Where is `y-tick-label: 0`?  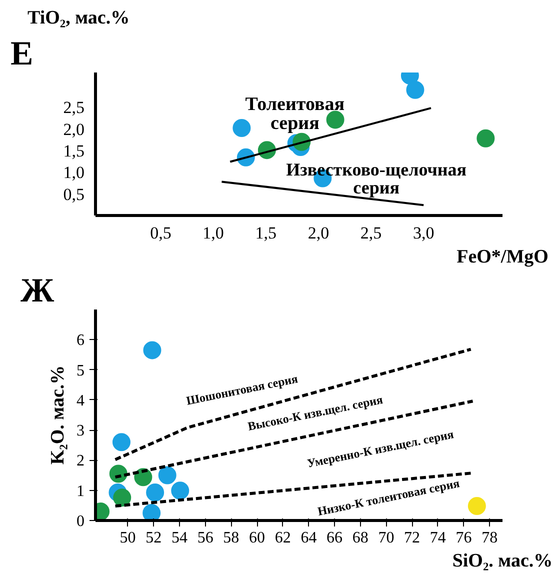
y-tick-label: 0 is located at coordinates (80, 521).